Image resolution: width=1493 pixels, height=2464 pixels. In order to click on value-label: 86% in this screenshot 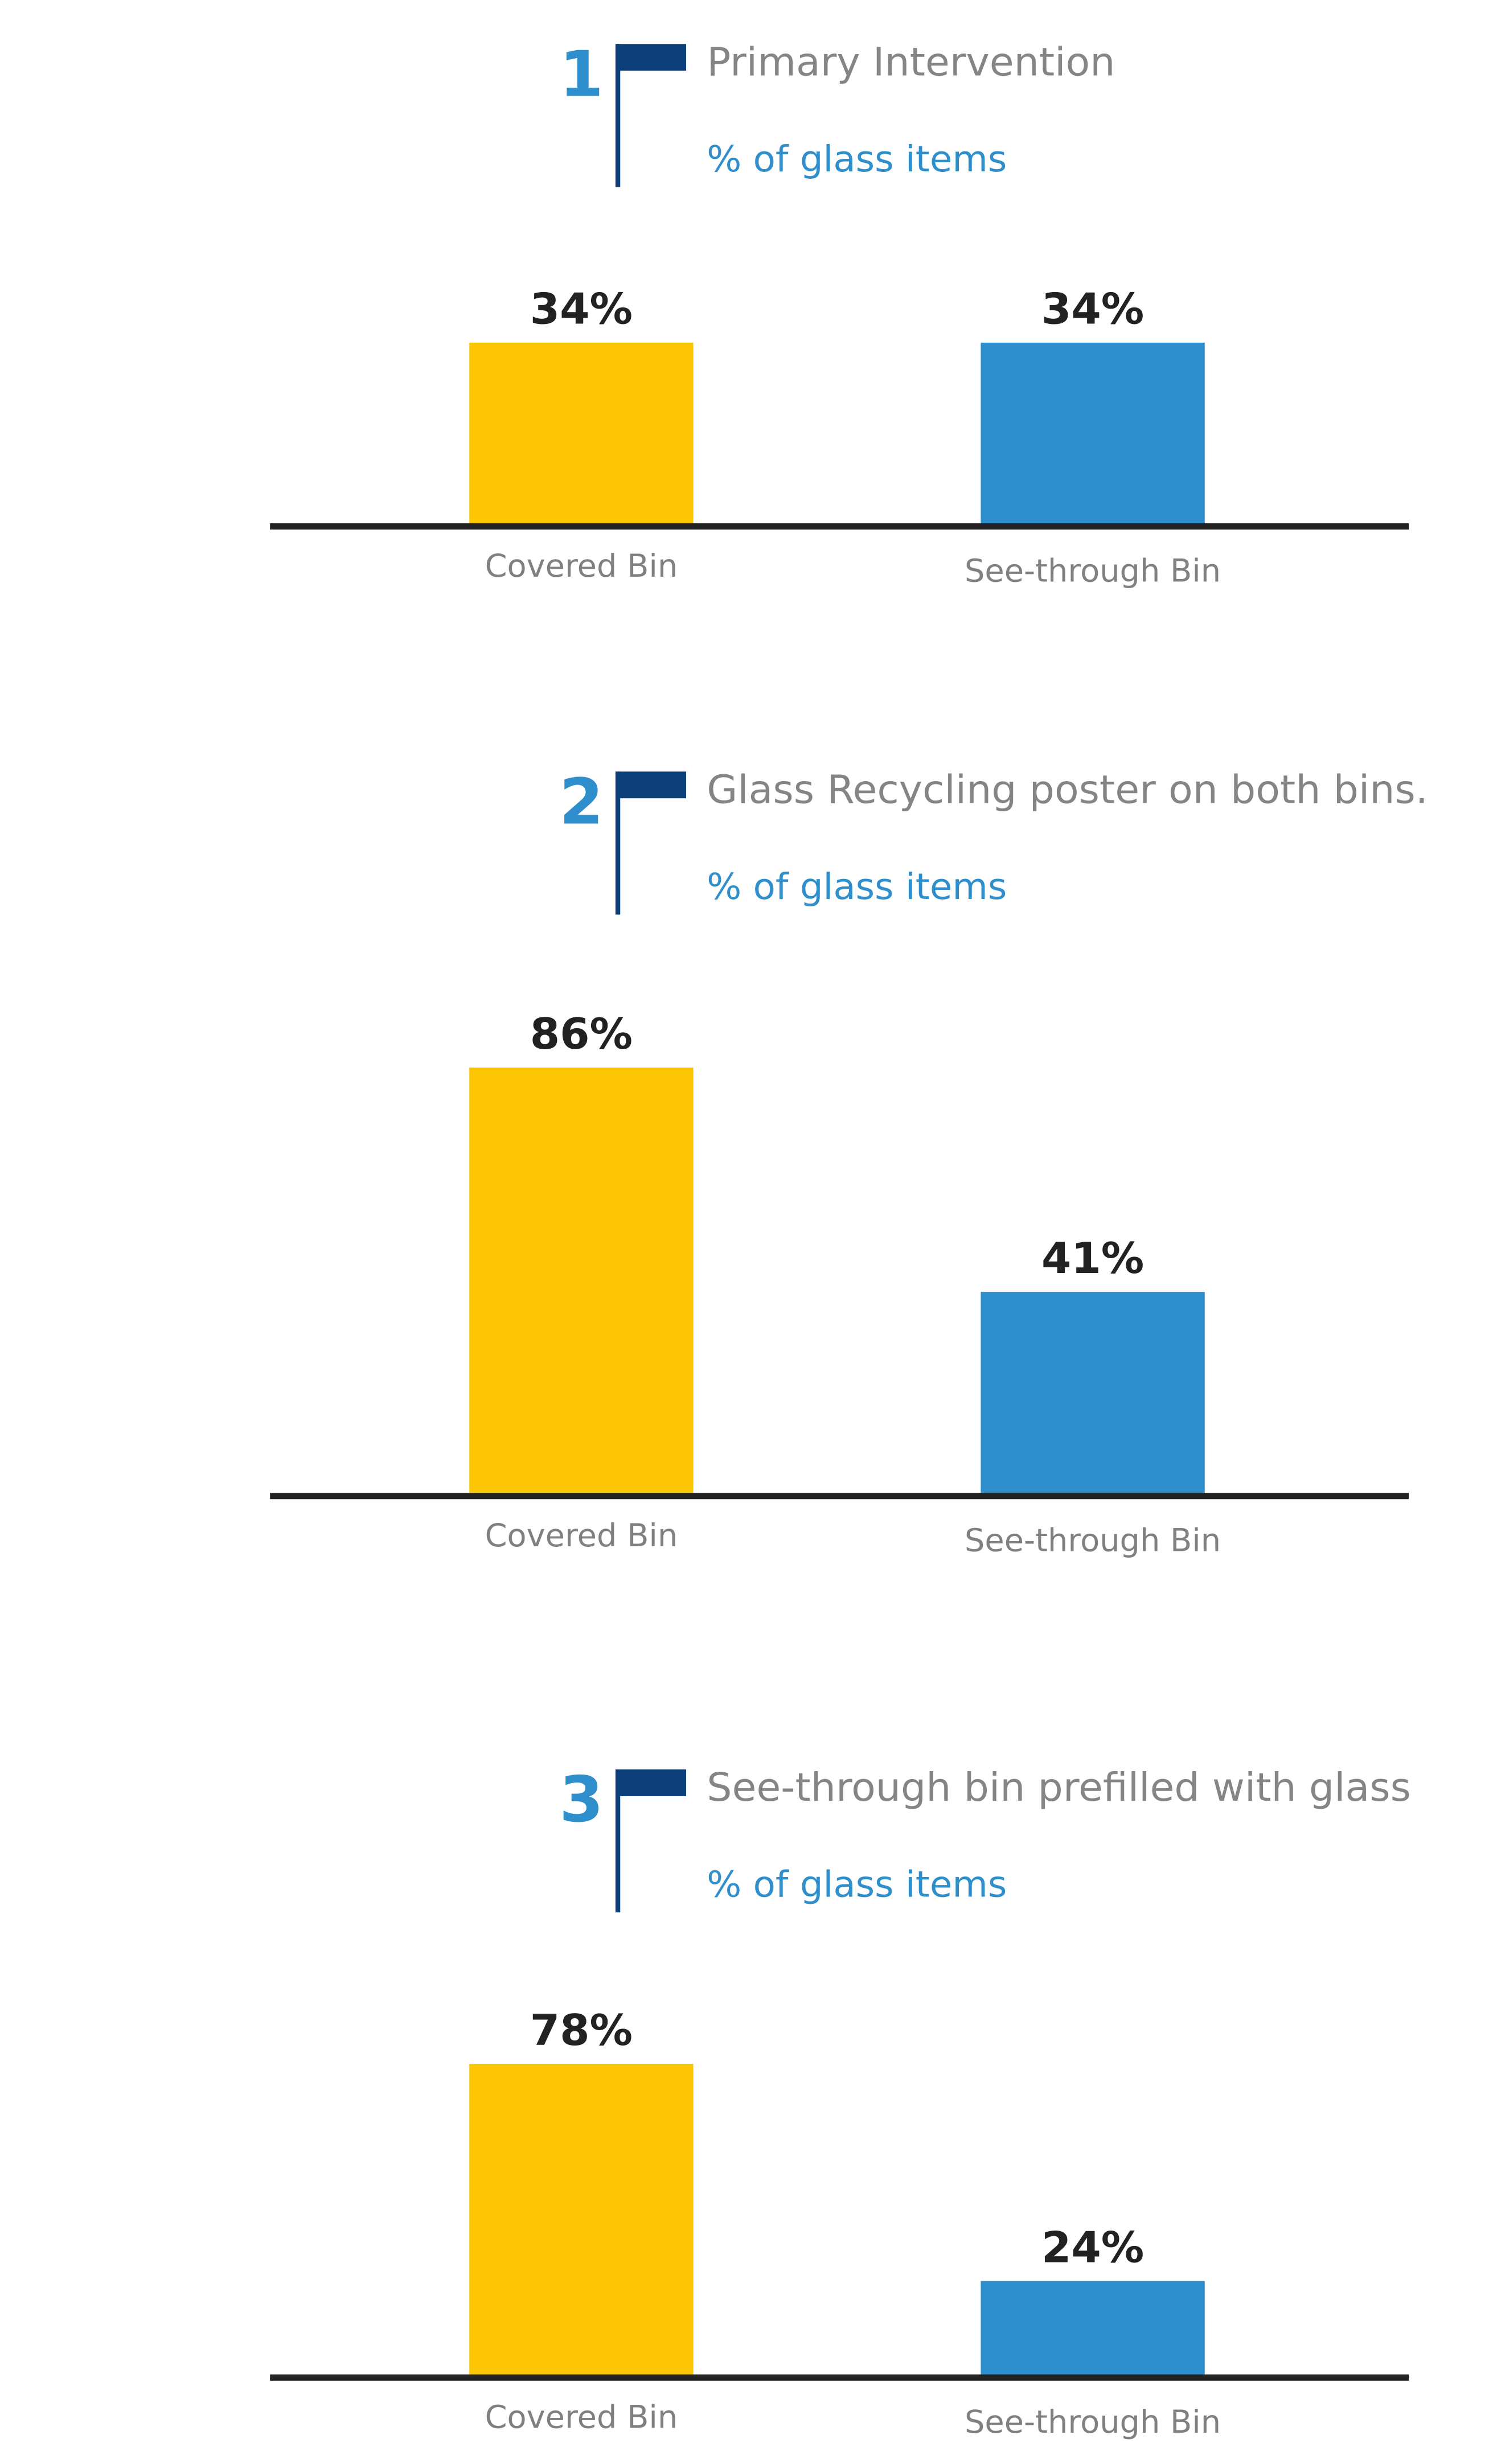, I will do `click(581, 1034)`.